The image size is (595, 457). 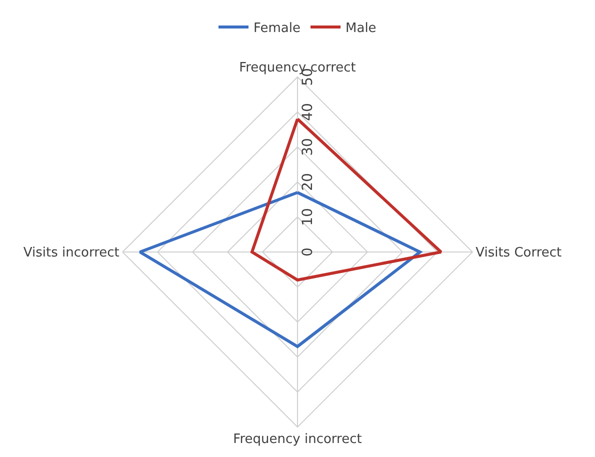 What do you see at coordinates (277, 28) in the screenshot?
I see `legend-label: Female` at bounding box center [277, 28].